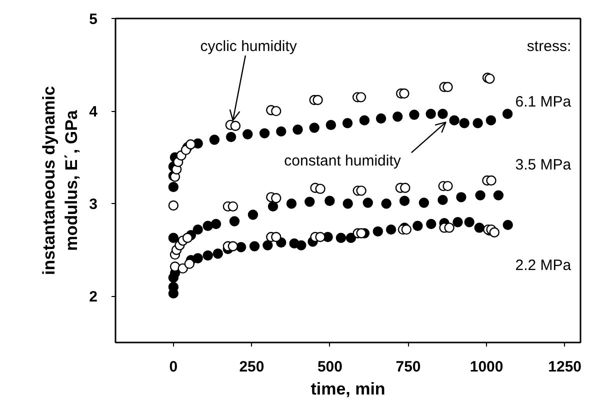  What do you see at coordinates (487, 367) in the screenshot?
I see `x-tick-label: 1000` at bounding box center [487, 367].